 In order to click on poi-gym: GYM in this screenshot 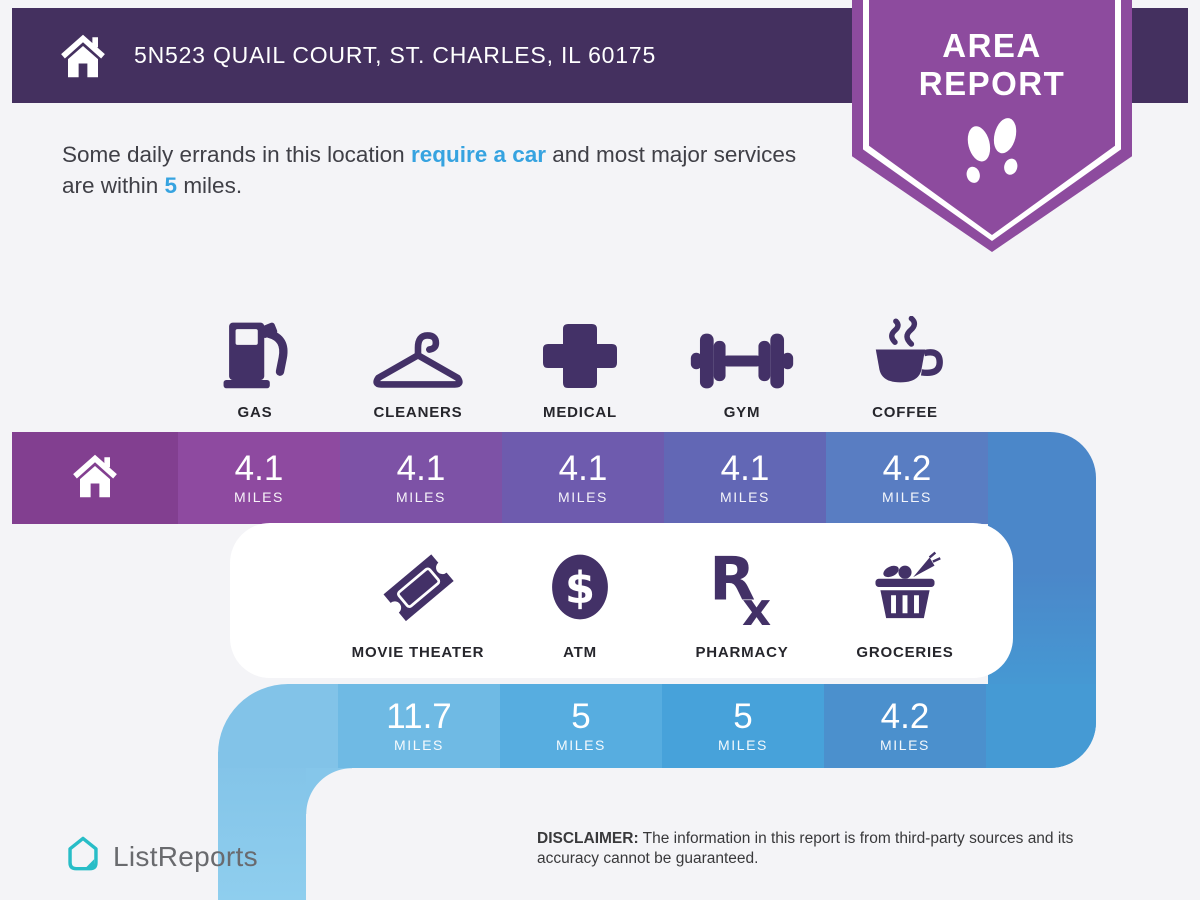, I will do `click(742, 360)`.